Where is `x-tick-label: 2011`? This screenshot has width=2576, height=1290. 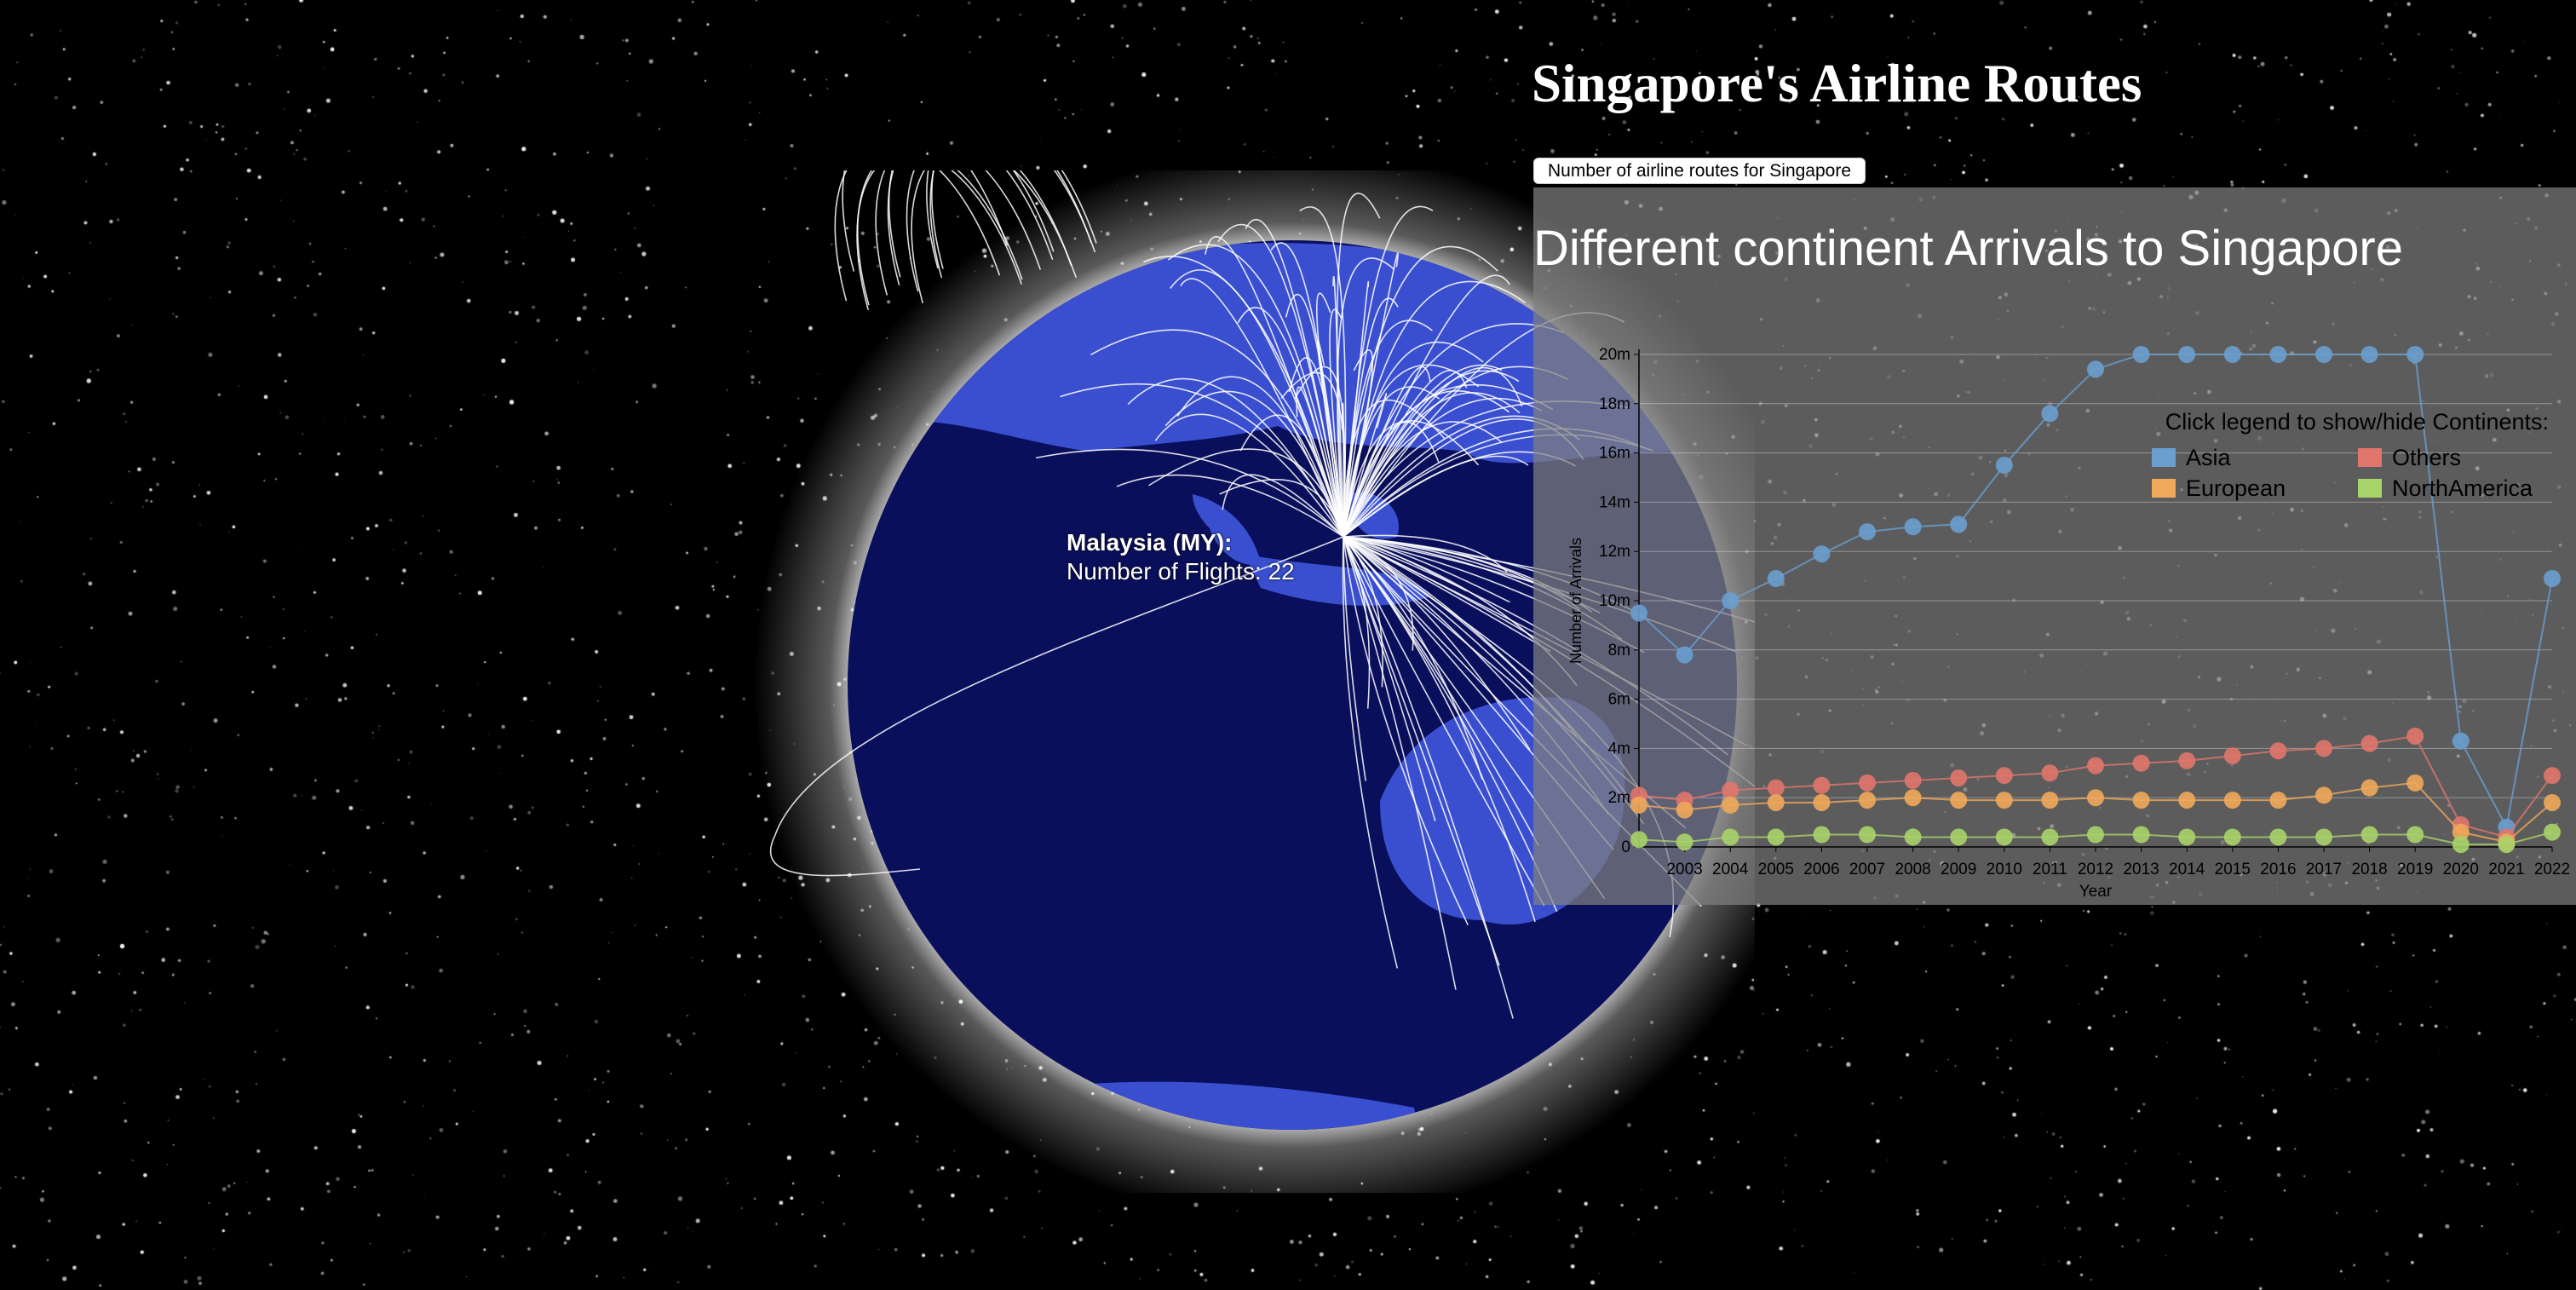
x-tick-label: 2011 is located at coordinates (2050, 869).